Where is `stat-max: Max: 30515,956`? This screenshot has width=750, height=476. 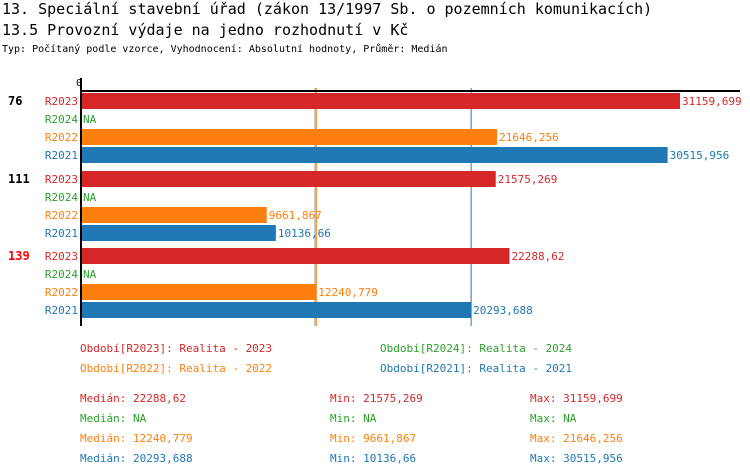
stat-max: Max: 30515,956 is located at coordinates (576, 458).